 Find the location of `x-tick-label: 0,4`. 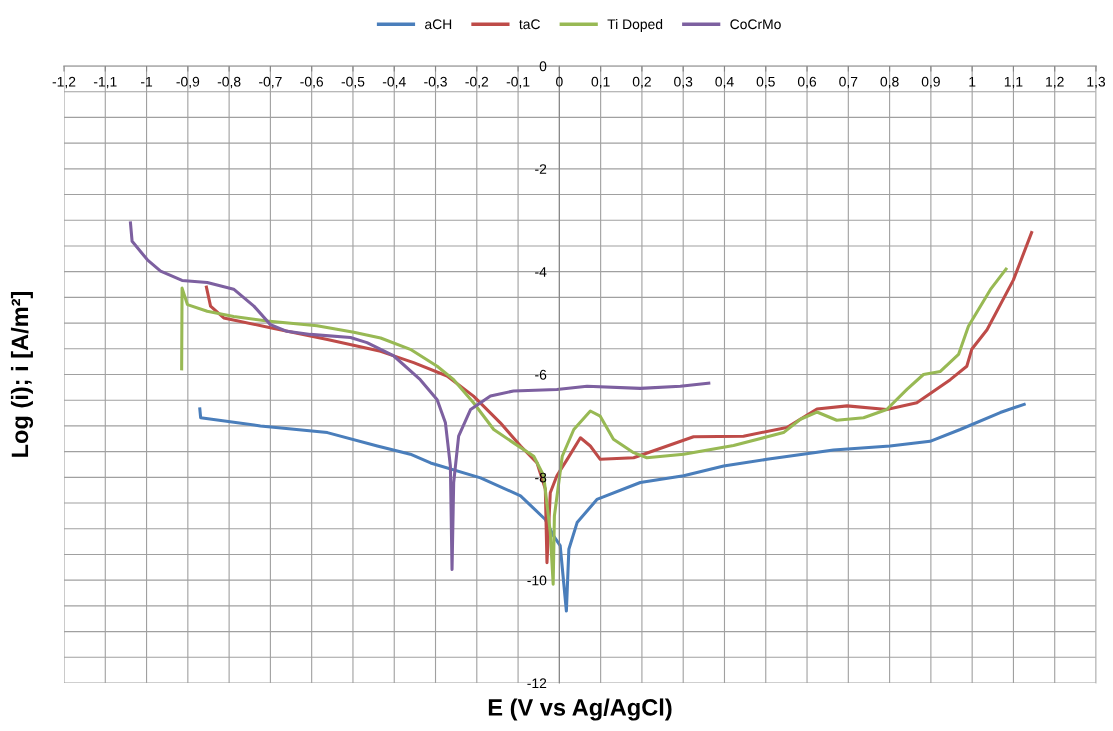

x-tick-label: 0,4 is located at coordinates (724, 82).